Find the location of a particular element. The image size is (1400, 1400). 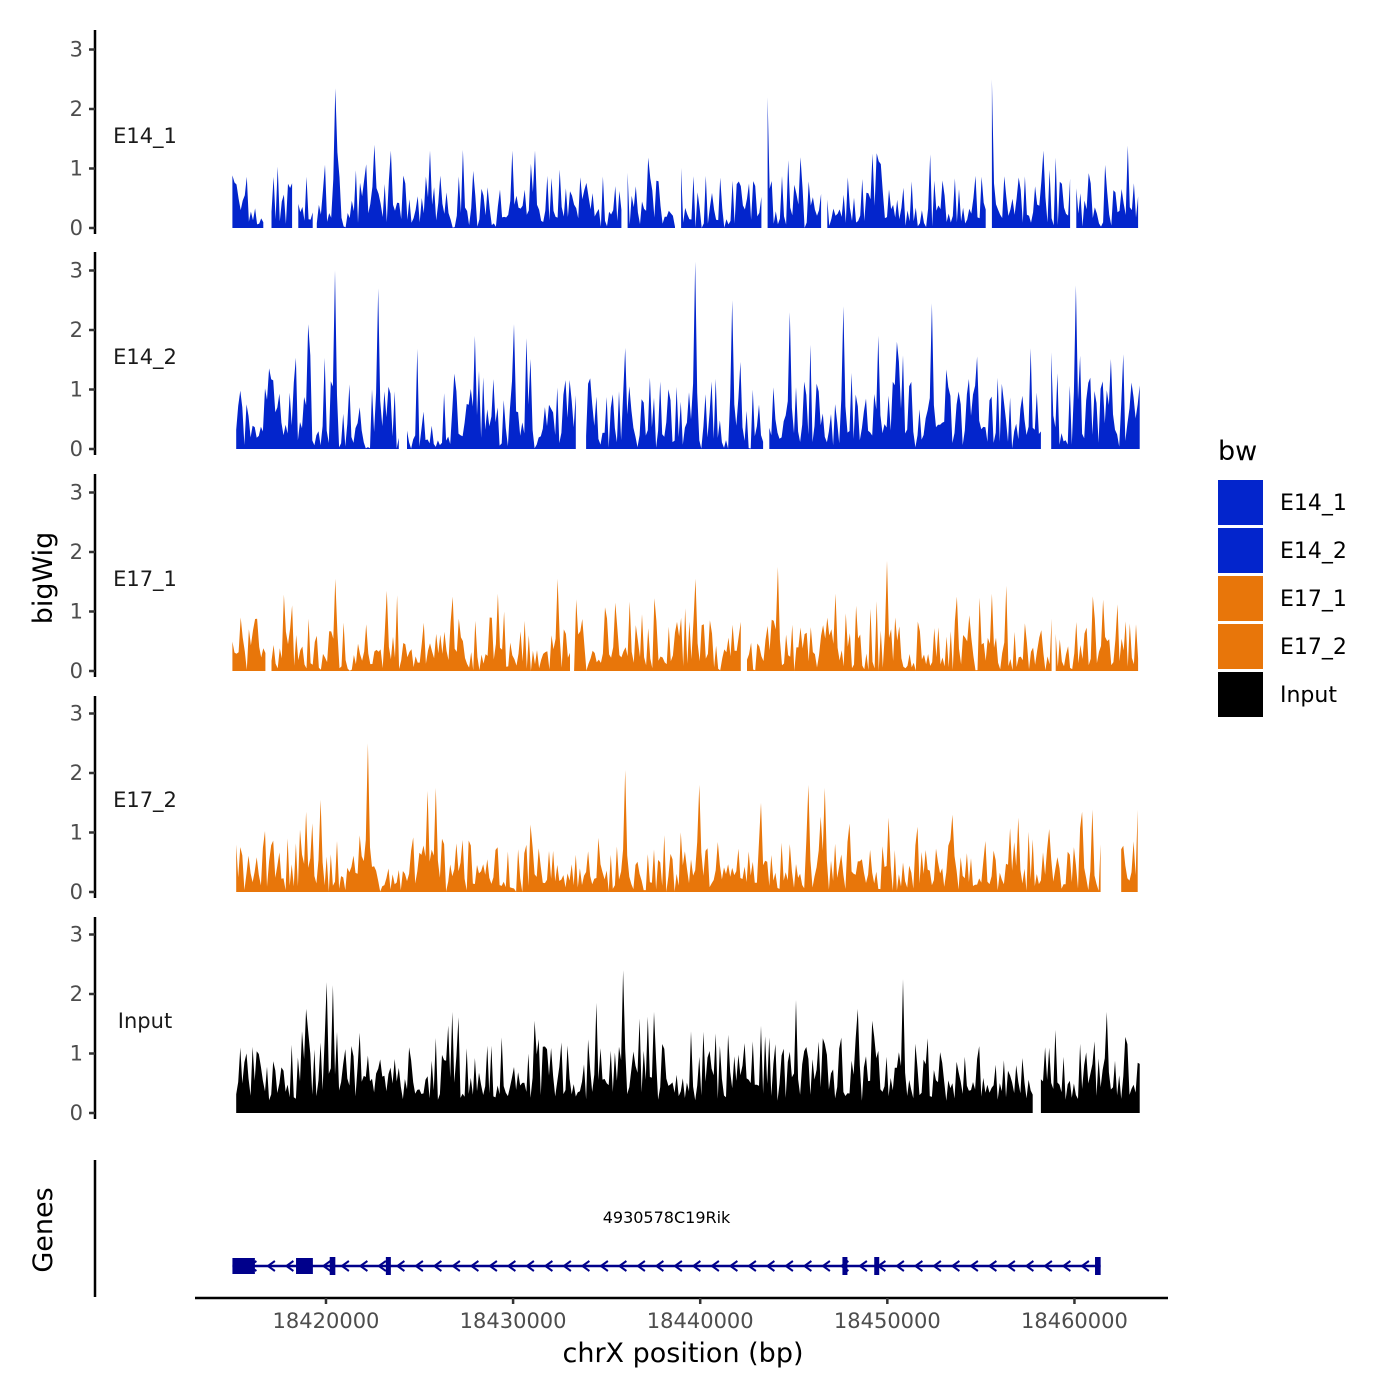

track-e14-1: 0 1 2 3 E14_1 is located at coordinates (604, 135).